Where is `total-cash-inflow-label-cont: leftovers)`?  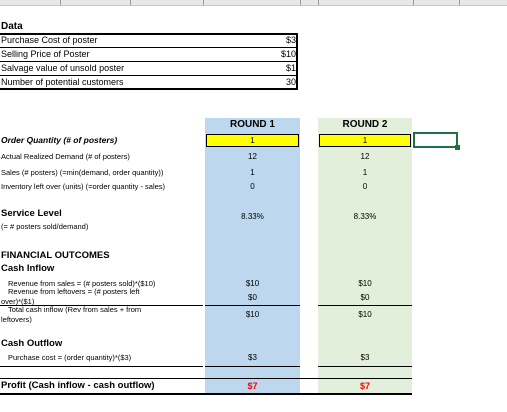 total-cash-inflow-label-cont: leftovers) is located at coordinates (16, 319).